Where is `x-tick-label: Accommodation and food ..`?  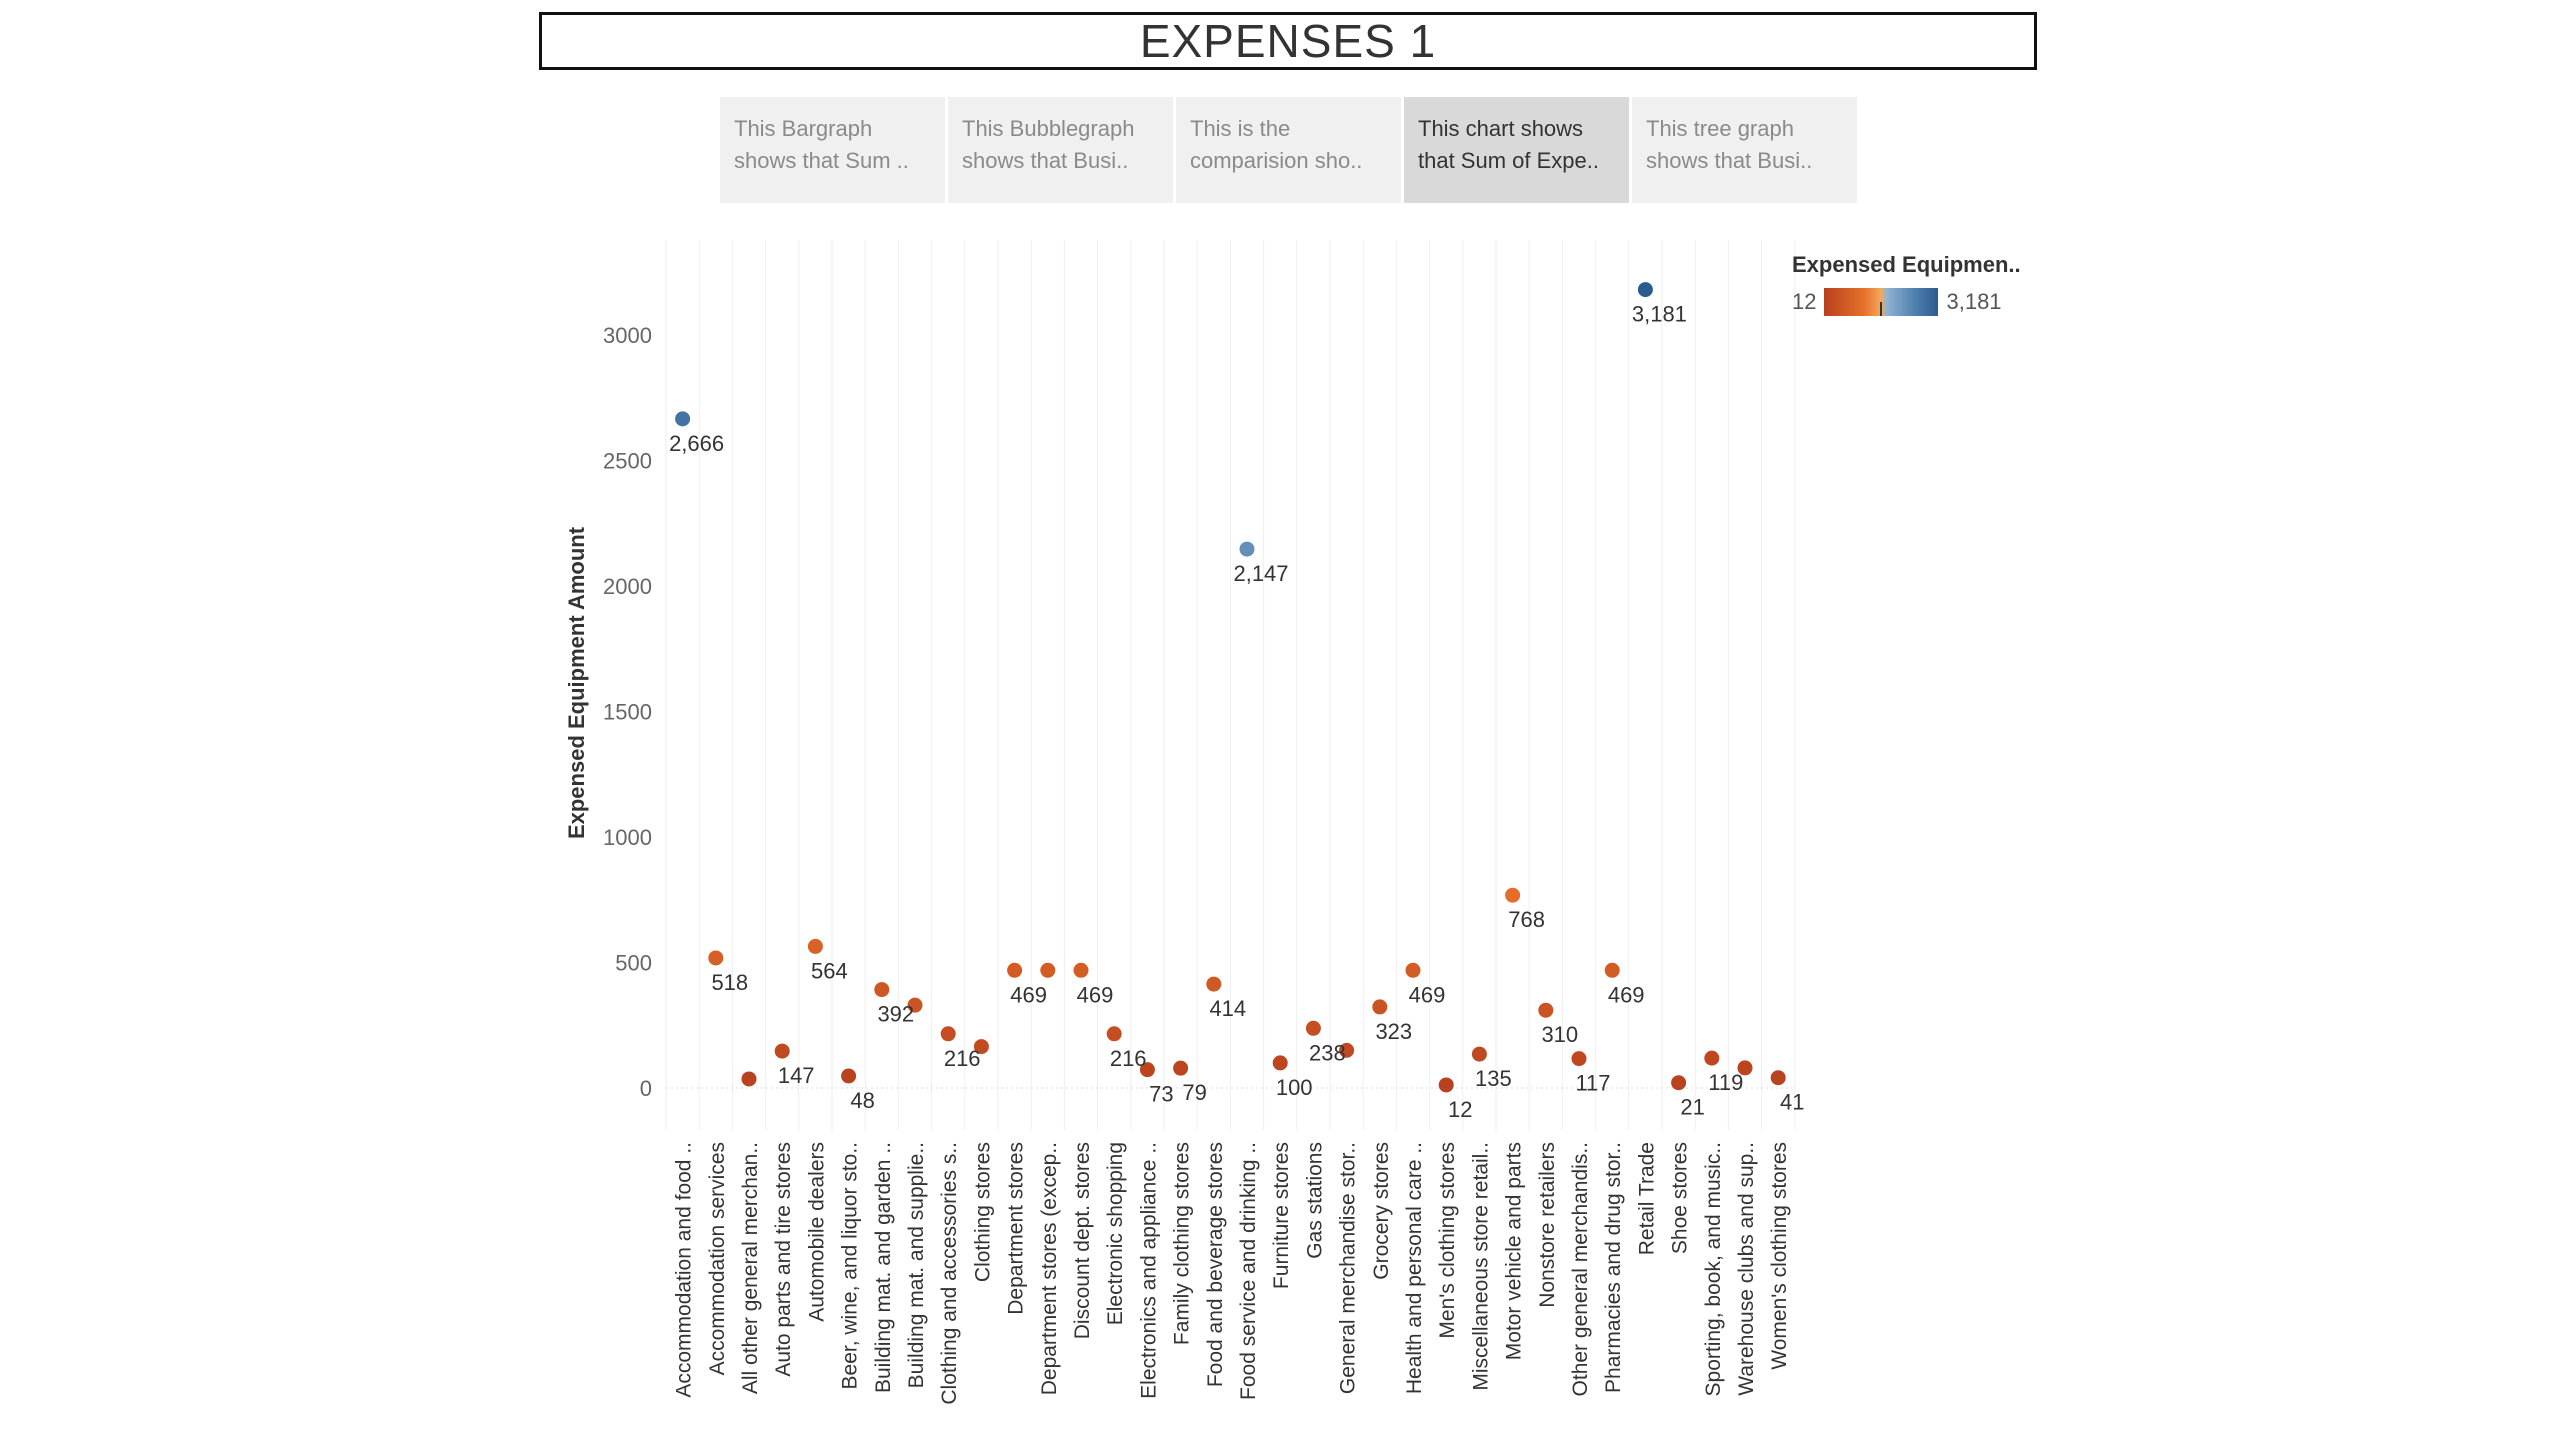
x-tick-label: Accommodation and food .. is located at coordinates (684, 1270).